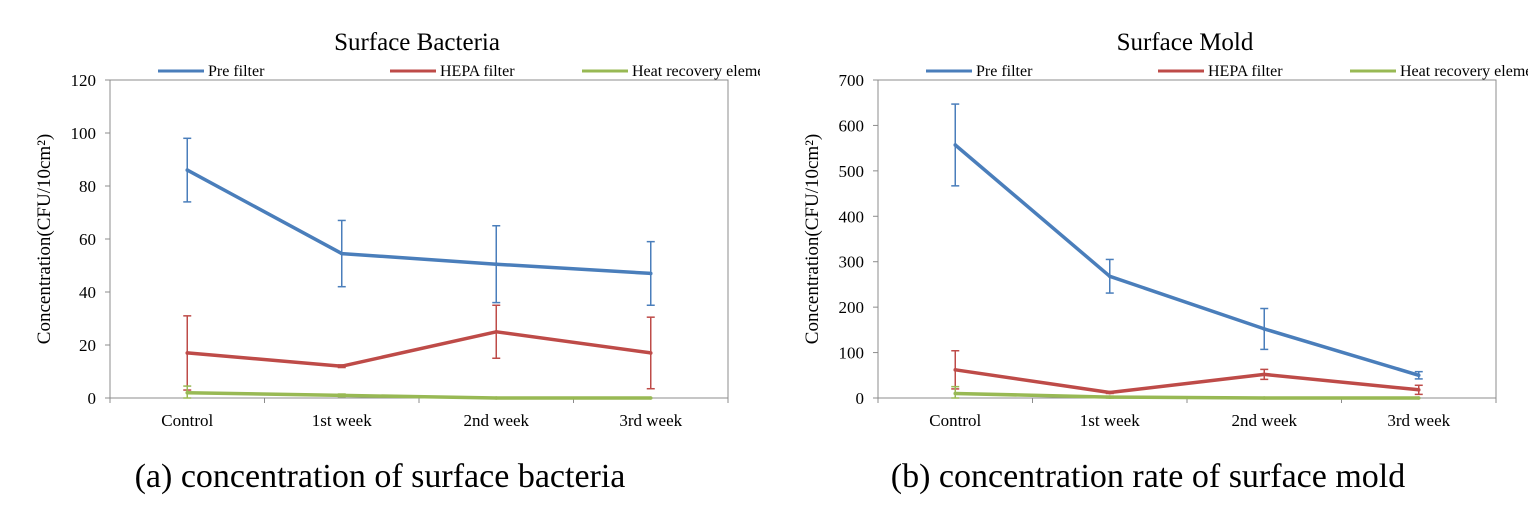 The image size is (1537, 508). Describe the element at coordinates (1264, 420) in the screenshot. I see `mold-xtick-label-2: 2nd week` at that location.